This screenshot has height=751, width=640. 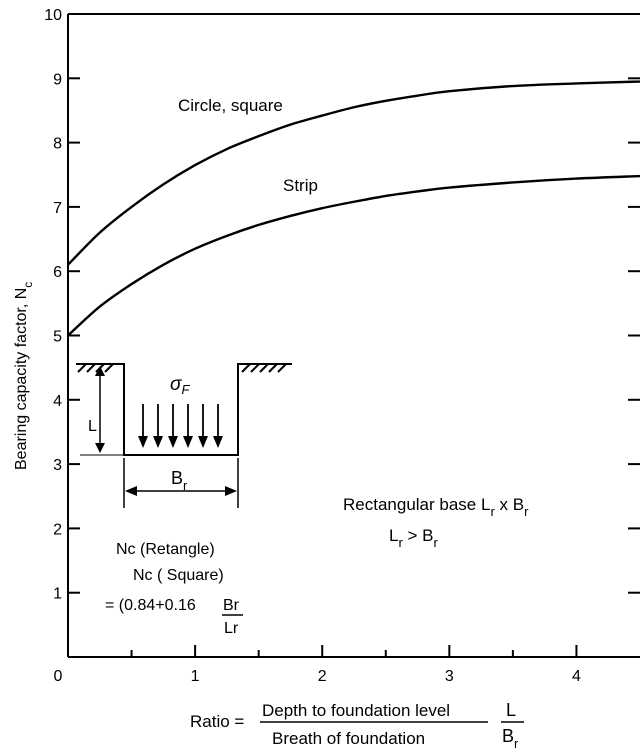 I want to click on width-arrow, so click(x=181, y=483).